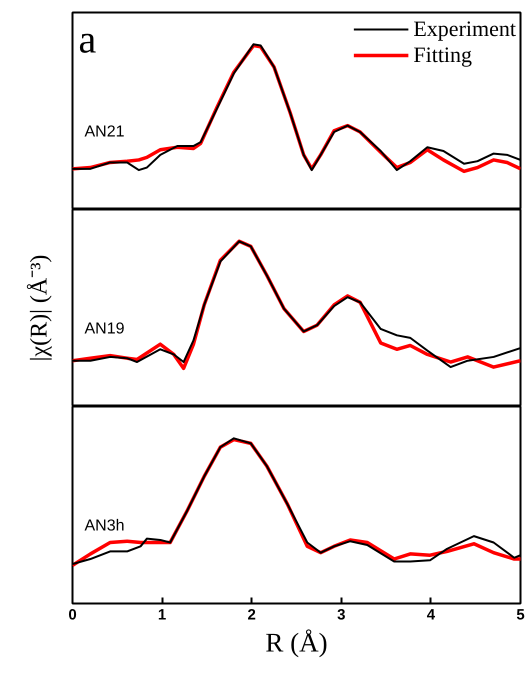  I want to click on y-axis-title: |χ(R)| (Å⁻³), so click(39, 308).